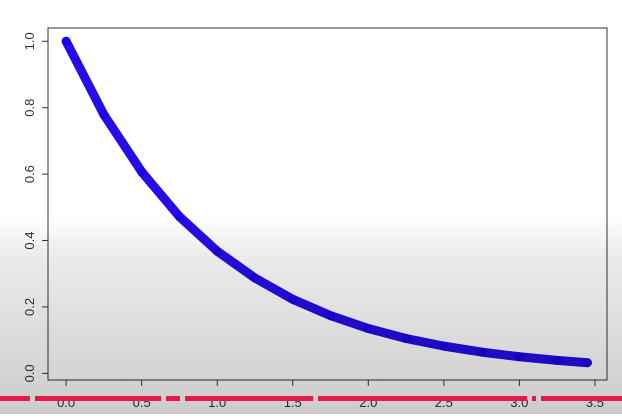  What do you see at coordinates (29, 41) in the screenshot?
I see `y-tick-label: 1.0` at bounding box center [29, 41].